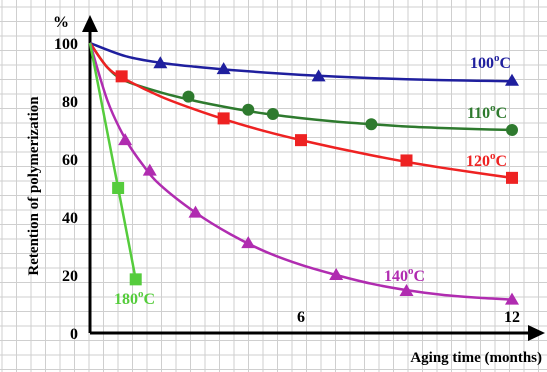  I want to click on series-label: 140oC, so click(404, 275).